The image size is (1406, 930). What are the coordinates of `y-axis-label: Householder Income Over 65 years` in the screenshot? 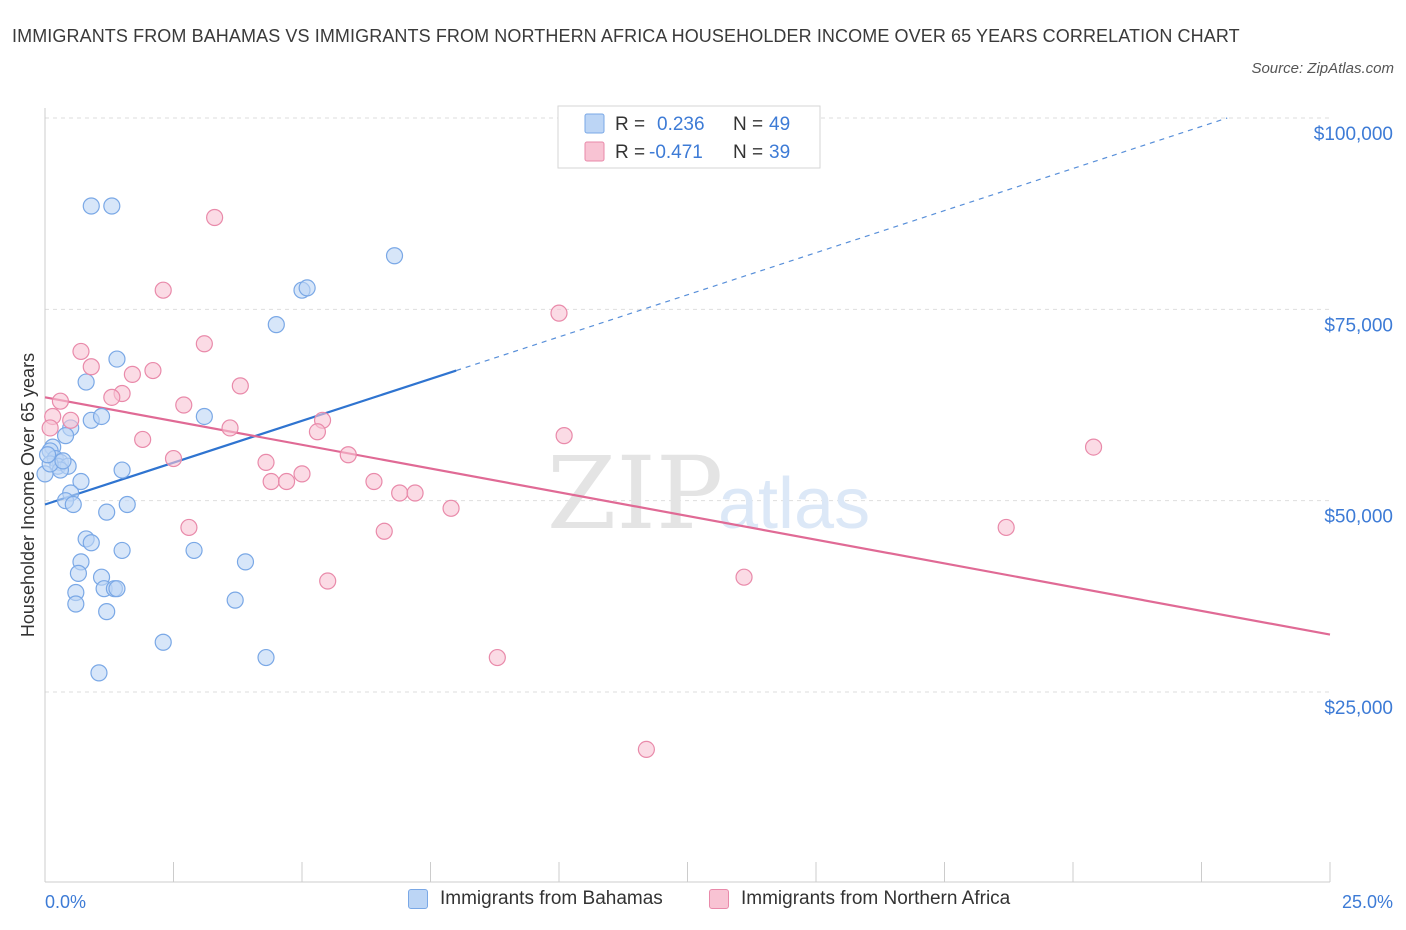 It's located at (28, 495).